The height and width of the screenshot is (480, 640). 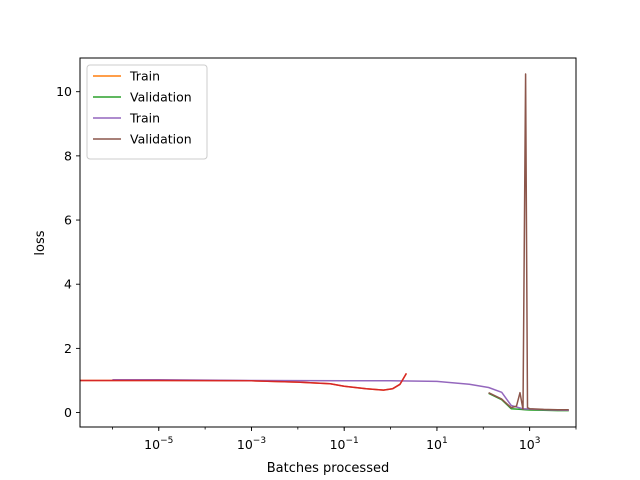 I want to click on y-tick-label: 6, so click(x=68, y=220).